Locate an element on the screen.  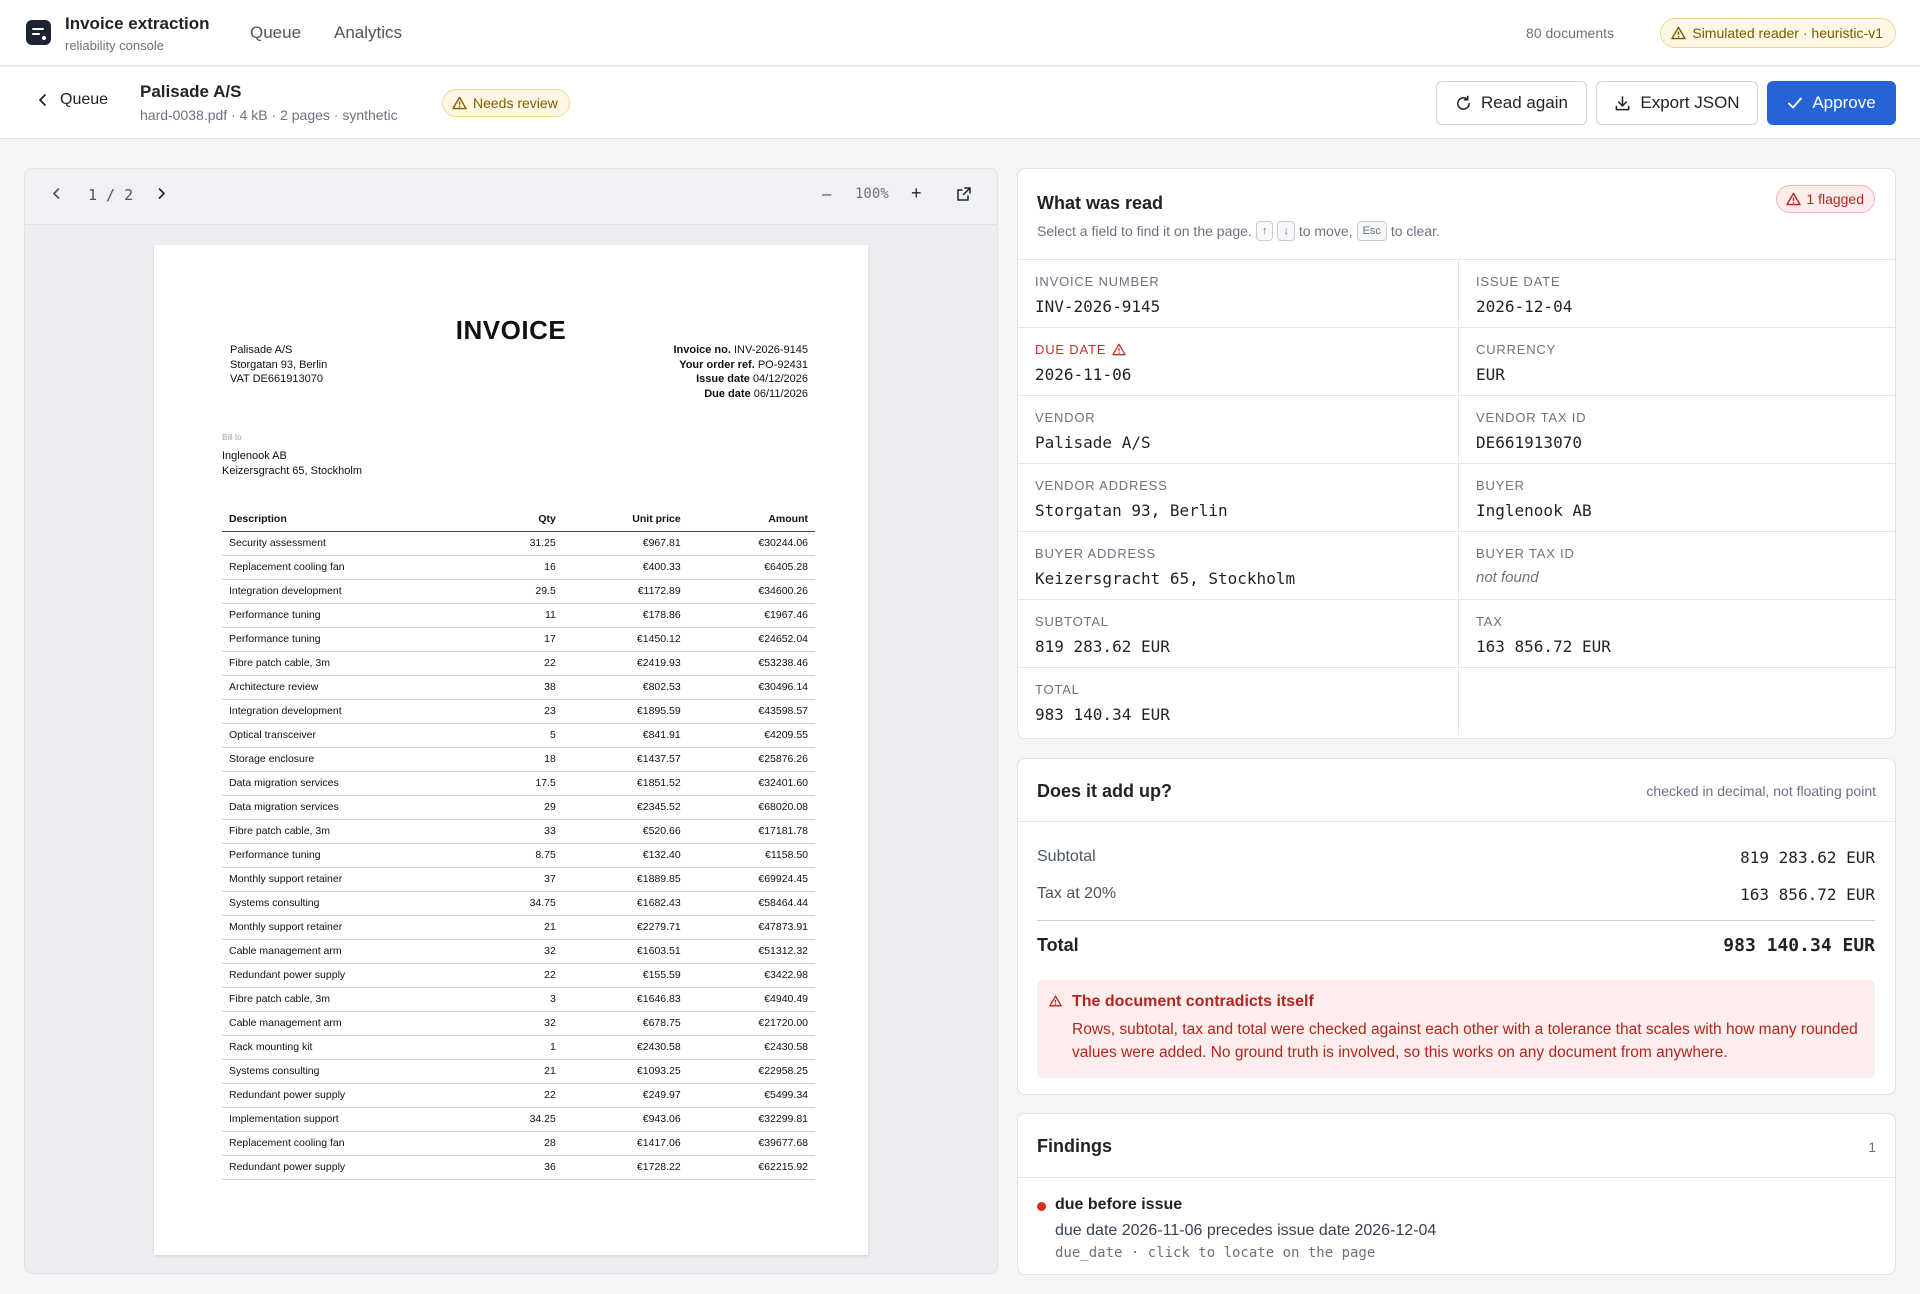
field-vendor-address: VENDOR ADDRESS Storgatan 93, Berlin is located at coordinates (1237, 497).